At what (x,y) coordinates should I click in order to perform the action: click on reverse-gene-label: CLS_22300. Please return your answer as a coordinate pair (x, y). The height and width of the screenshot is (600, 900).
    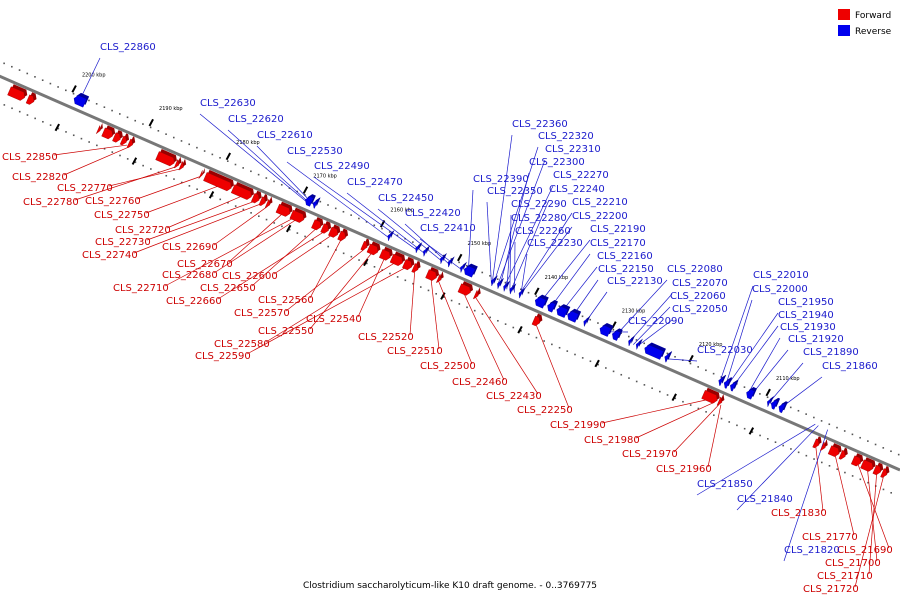
    Looking at the image, I should click on (557, 162).